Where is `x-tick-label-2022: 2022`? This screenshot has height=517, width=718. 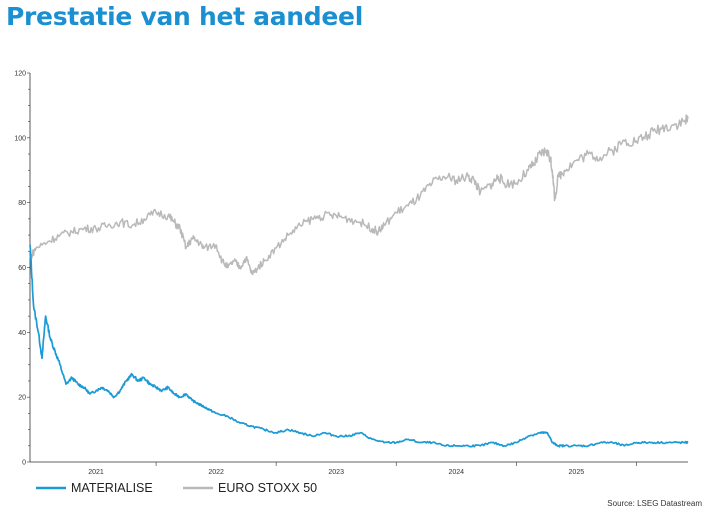
x-tick-label-2022: 2022 is located at coordinates (216, 472).